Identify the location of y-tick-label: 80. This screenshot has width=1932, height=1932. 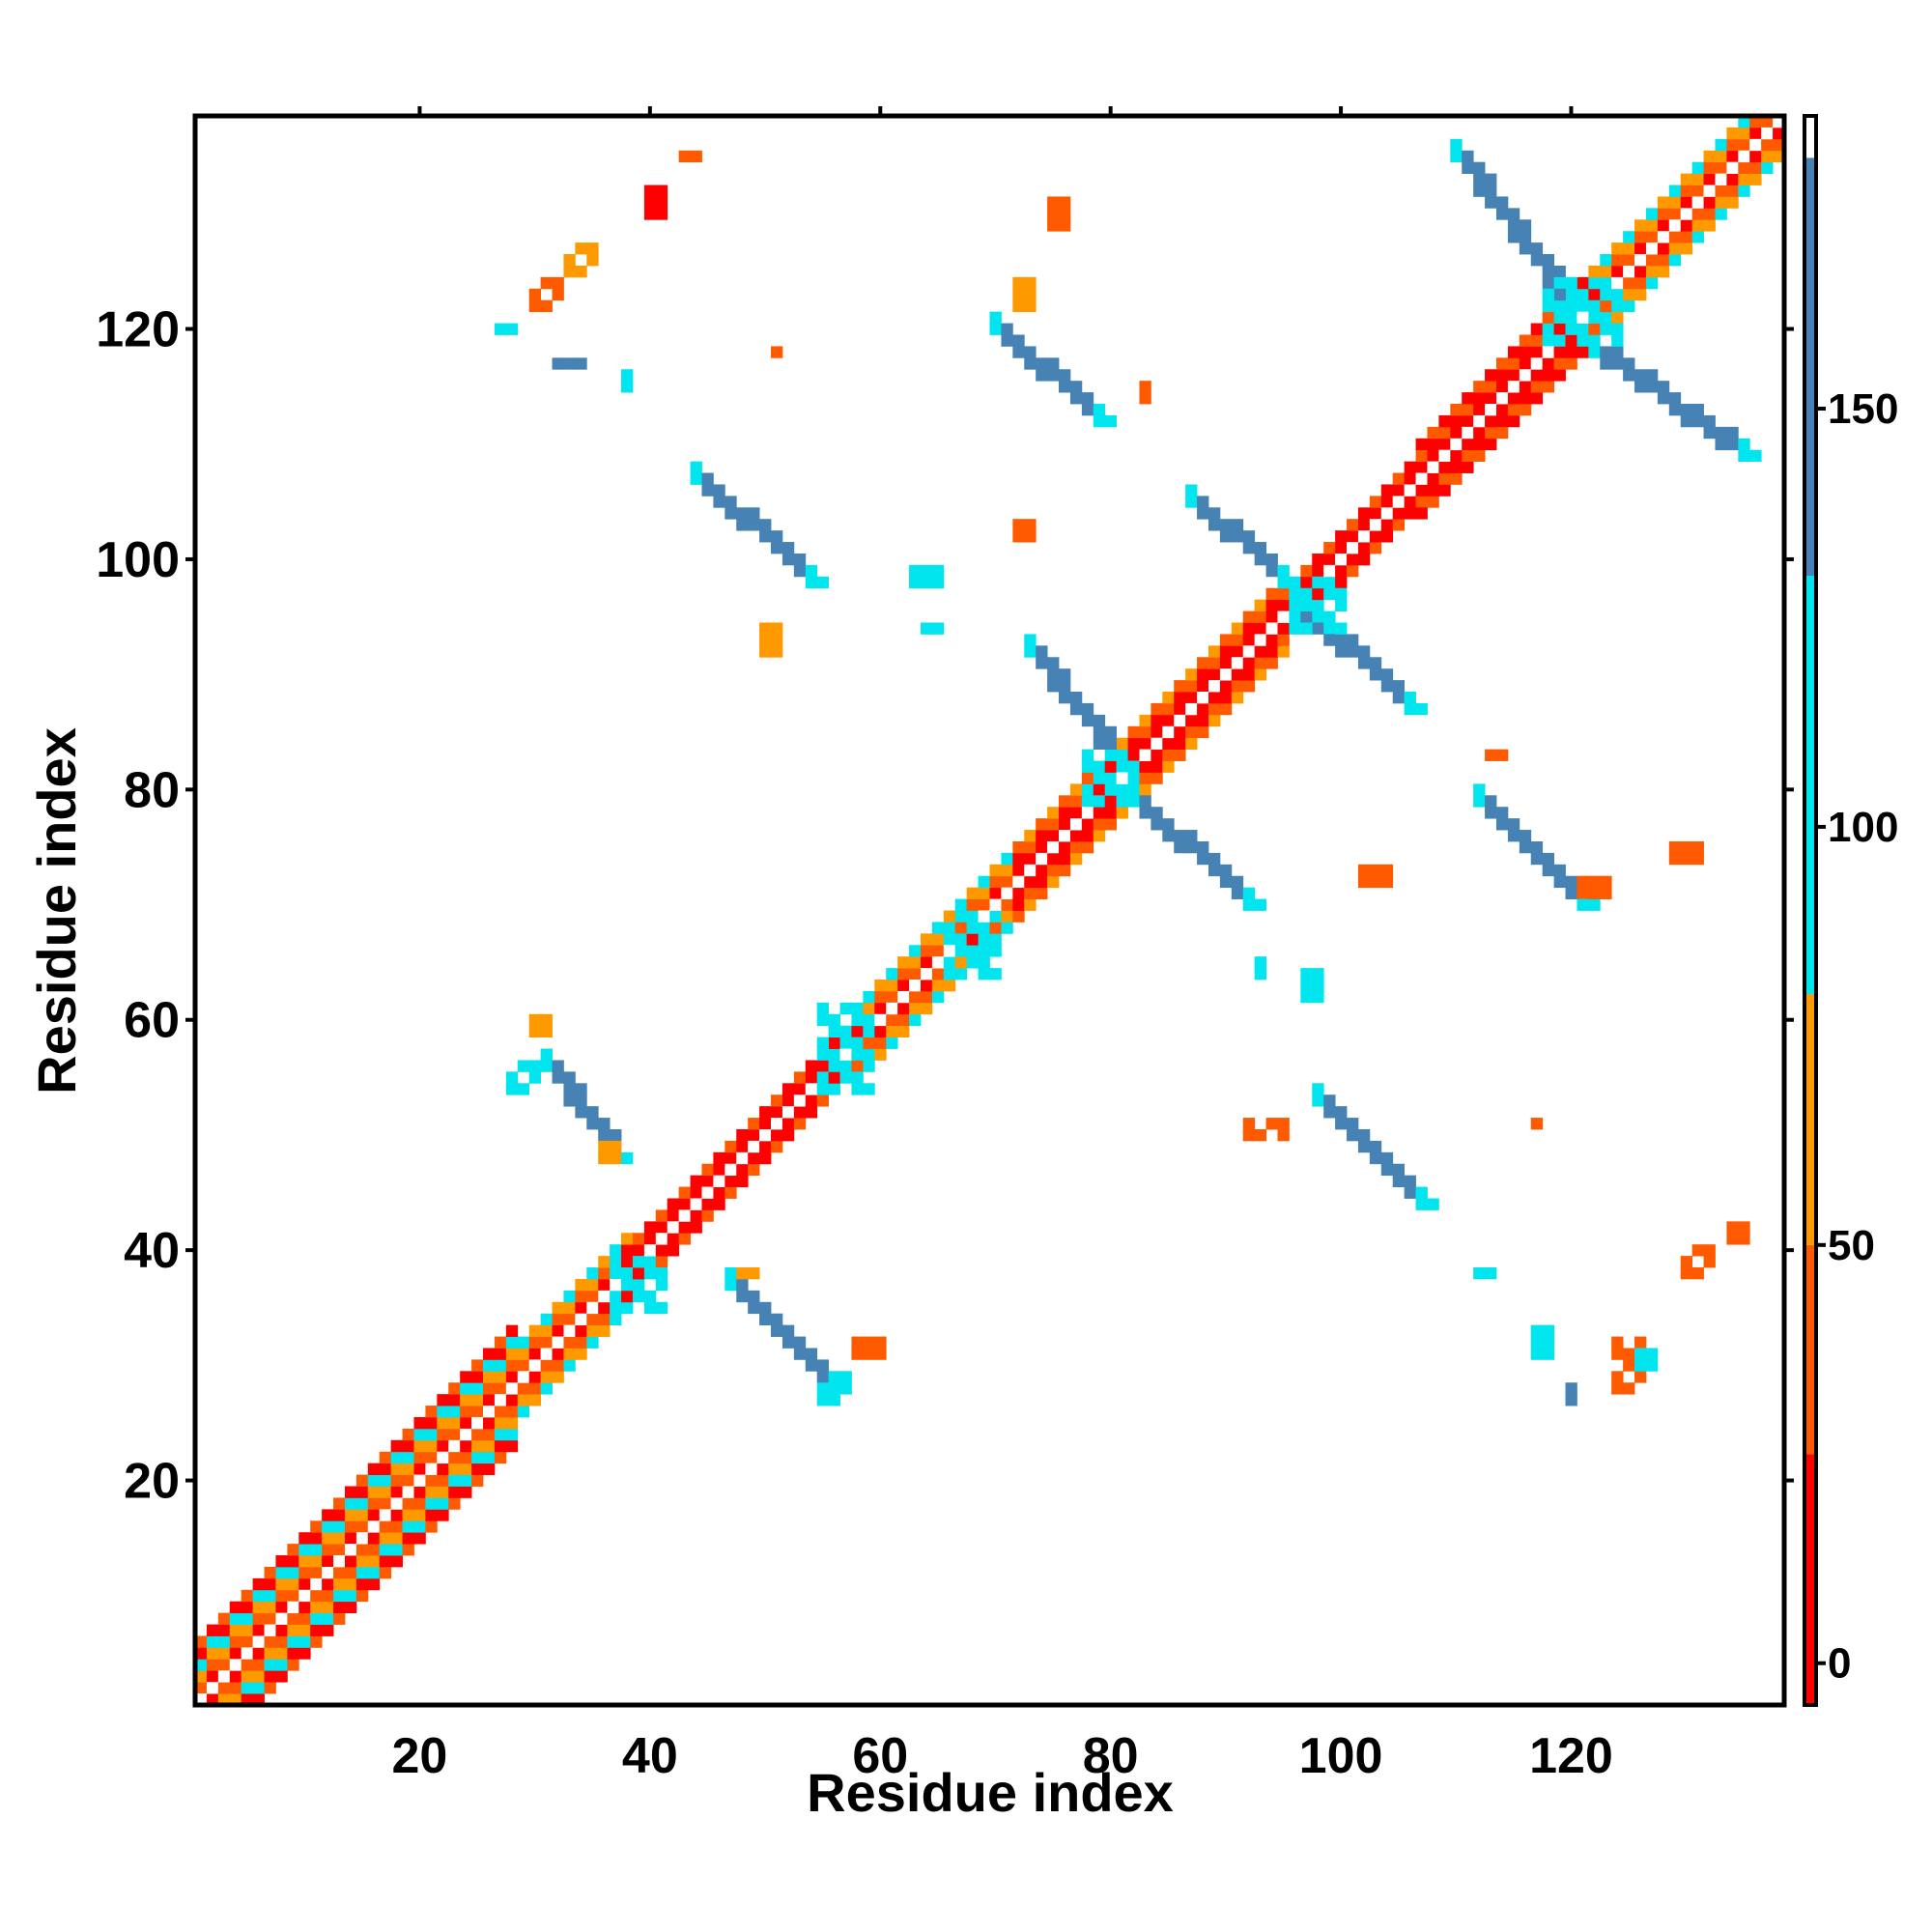
(152, 790).